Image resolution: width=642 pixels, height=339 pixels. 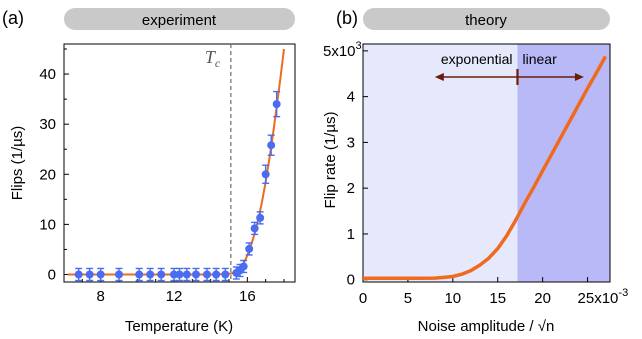 What do you see at coordinates (542, 298) in the screenshot?
I see `x-tick-label: 20` at bounding box center [542, 298].